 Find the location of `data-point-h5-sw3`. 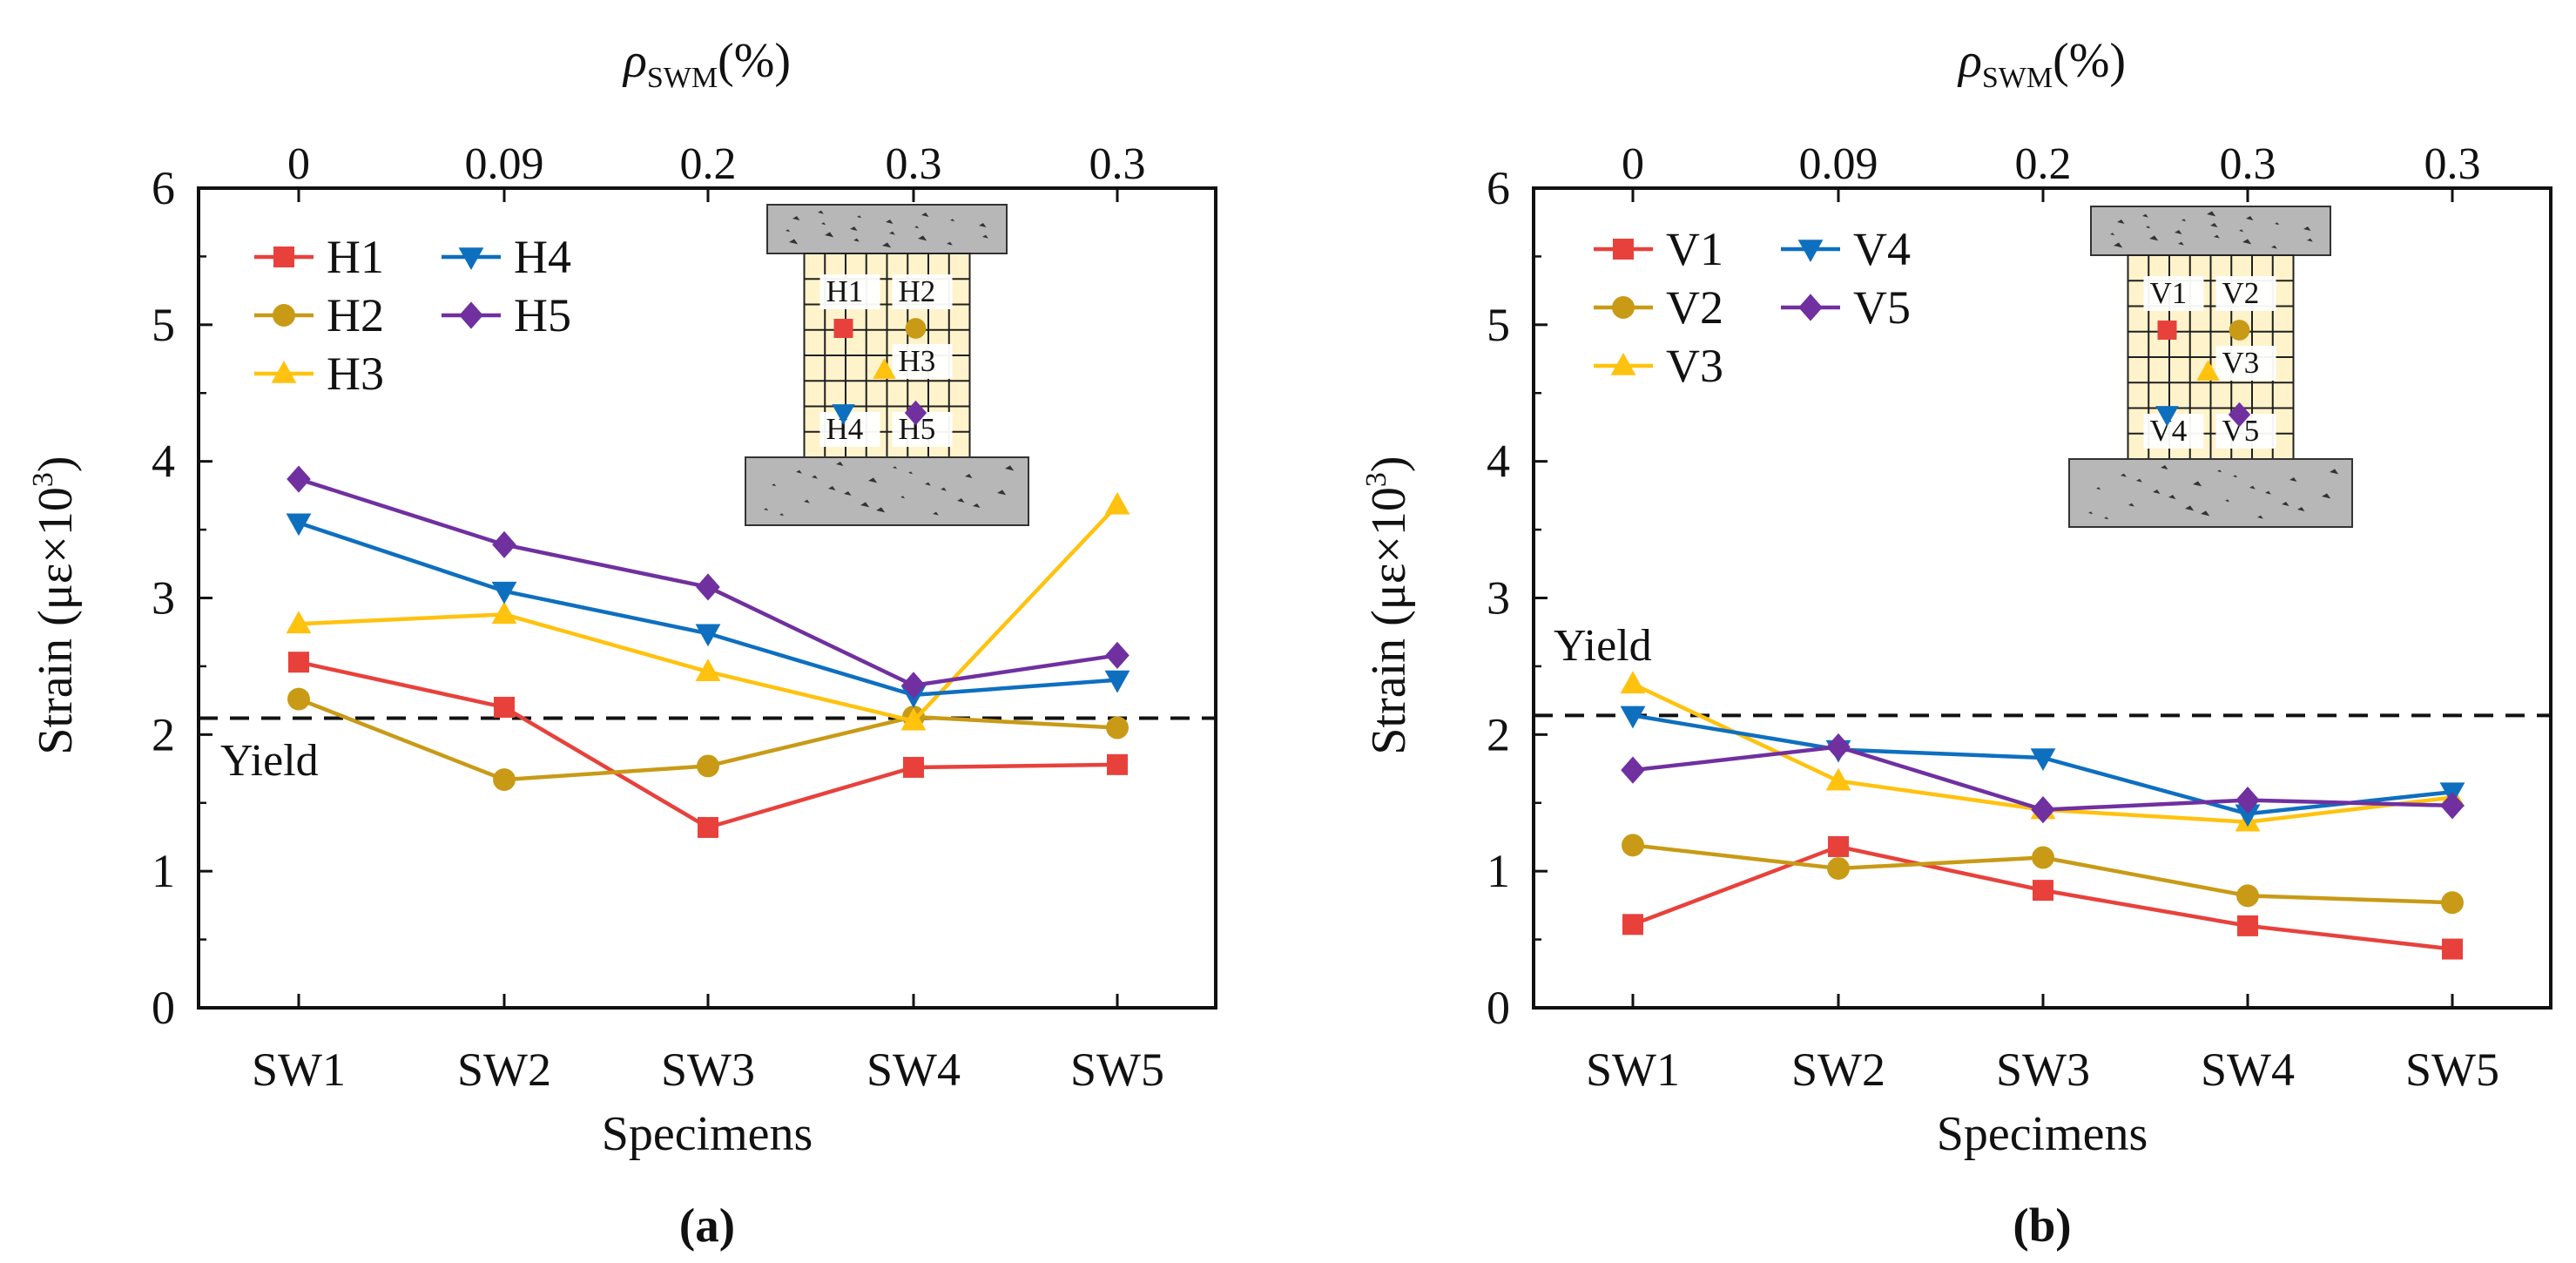

data-point-h5-sw3 is located at coordinates (708, 587).